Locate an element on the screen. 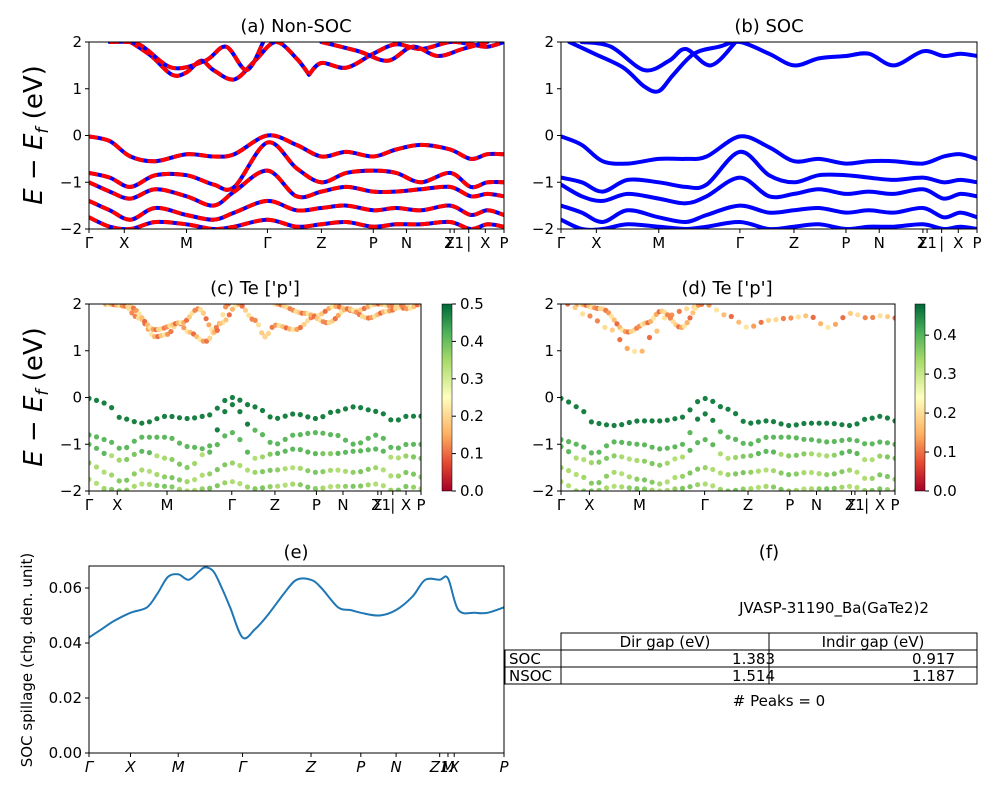 The height and width of the screenshot is (800, 1000). row-label-nsoc: NSOC is located at coordinates (530, 676).